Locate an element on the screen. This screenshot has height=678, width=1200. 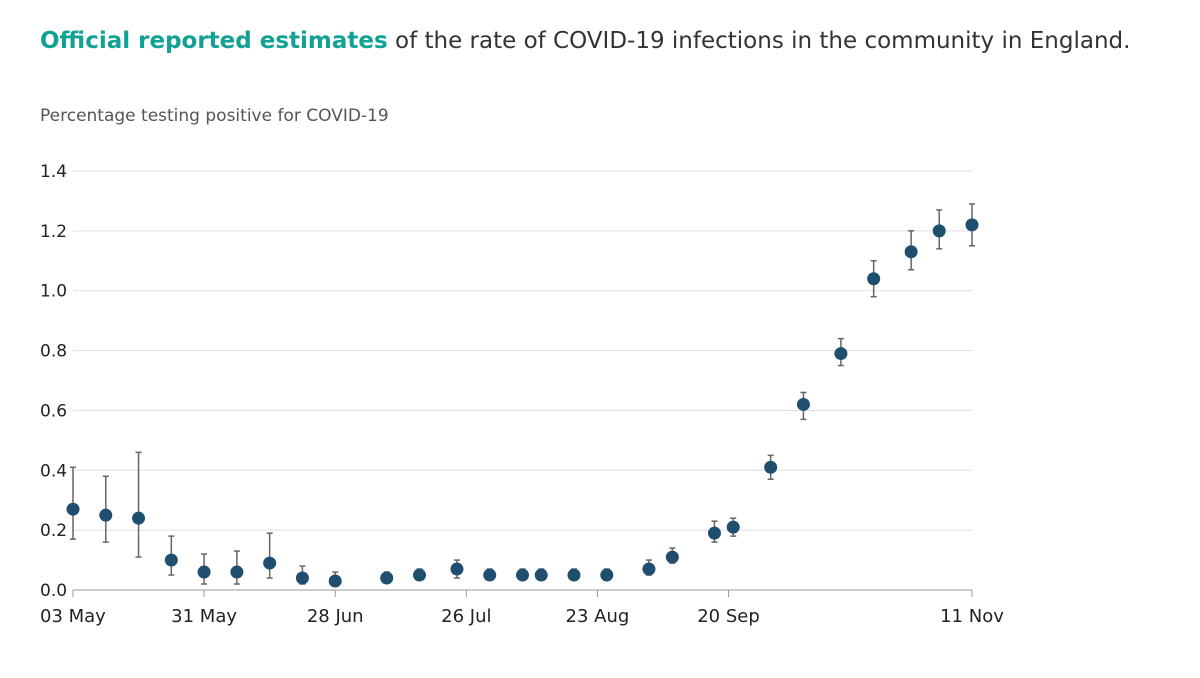
y-axis-label: Percentage testing positive for COVID-19 is located at coordinates (214, 116).